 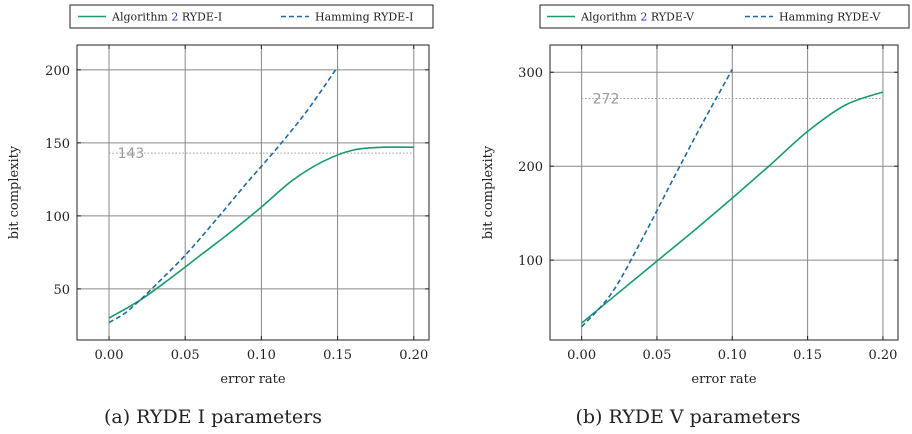 I want to click on legend: Algorithm 2 RYDE-V Hamming RYDE-V, so click(x=724, y=16).